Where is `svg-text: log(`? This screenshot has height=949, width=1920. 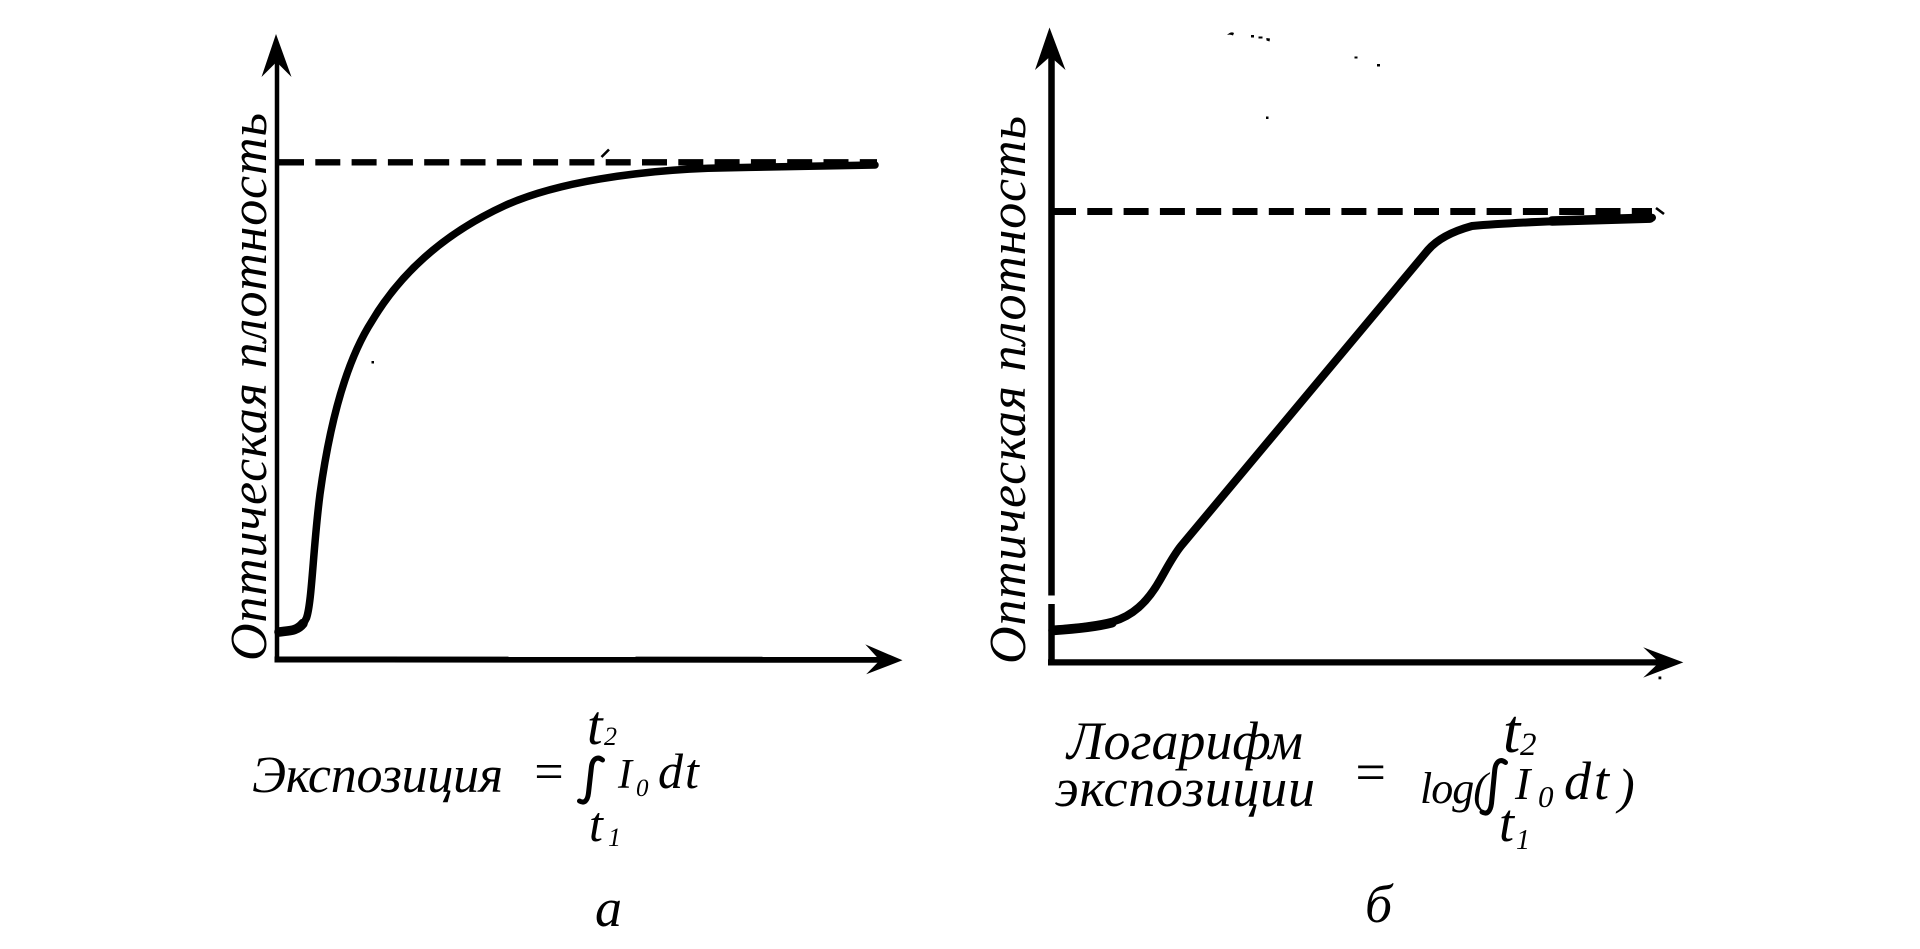 svg-text: log( is located at coordinates (1455, 788).